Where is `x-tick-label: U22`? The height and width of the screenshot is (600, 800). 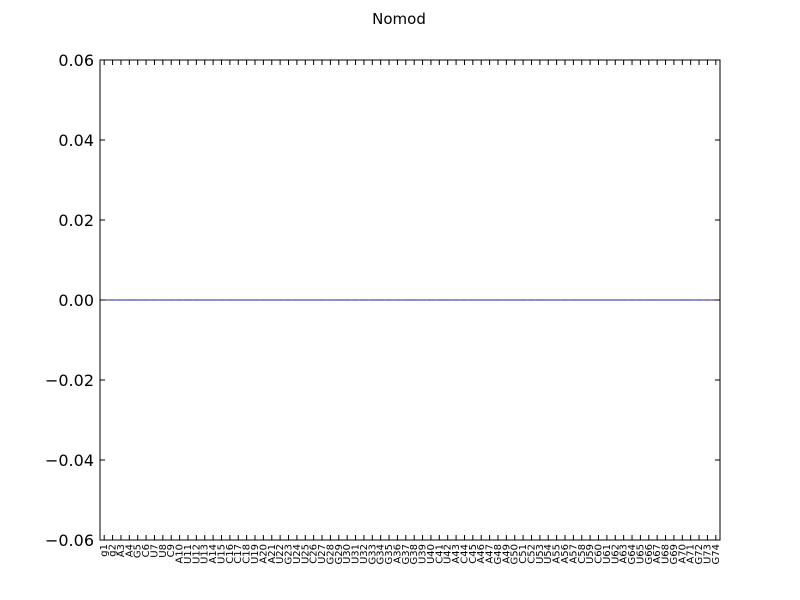
x-tick-label: U22 is located at coordinates (280, 554).